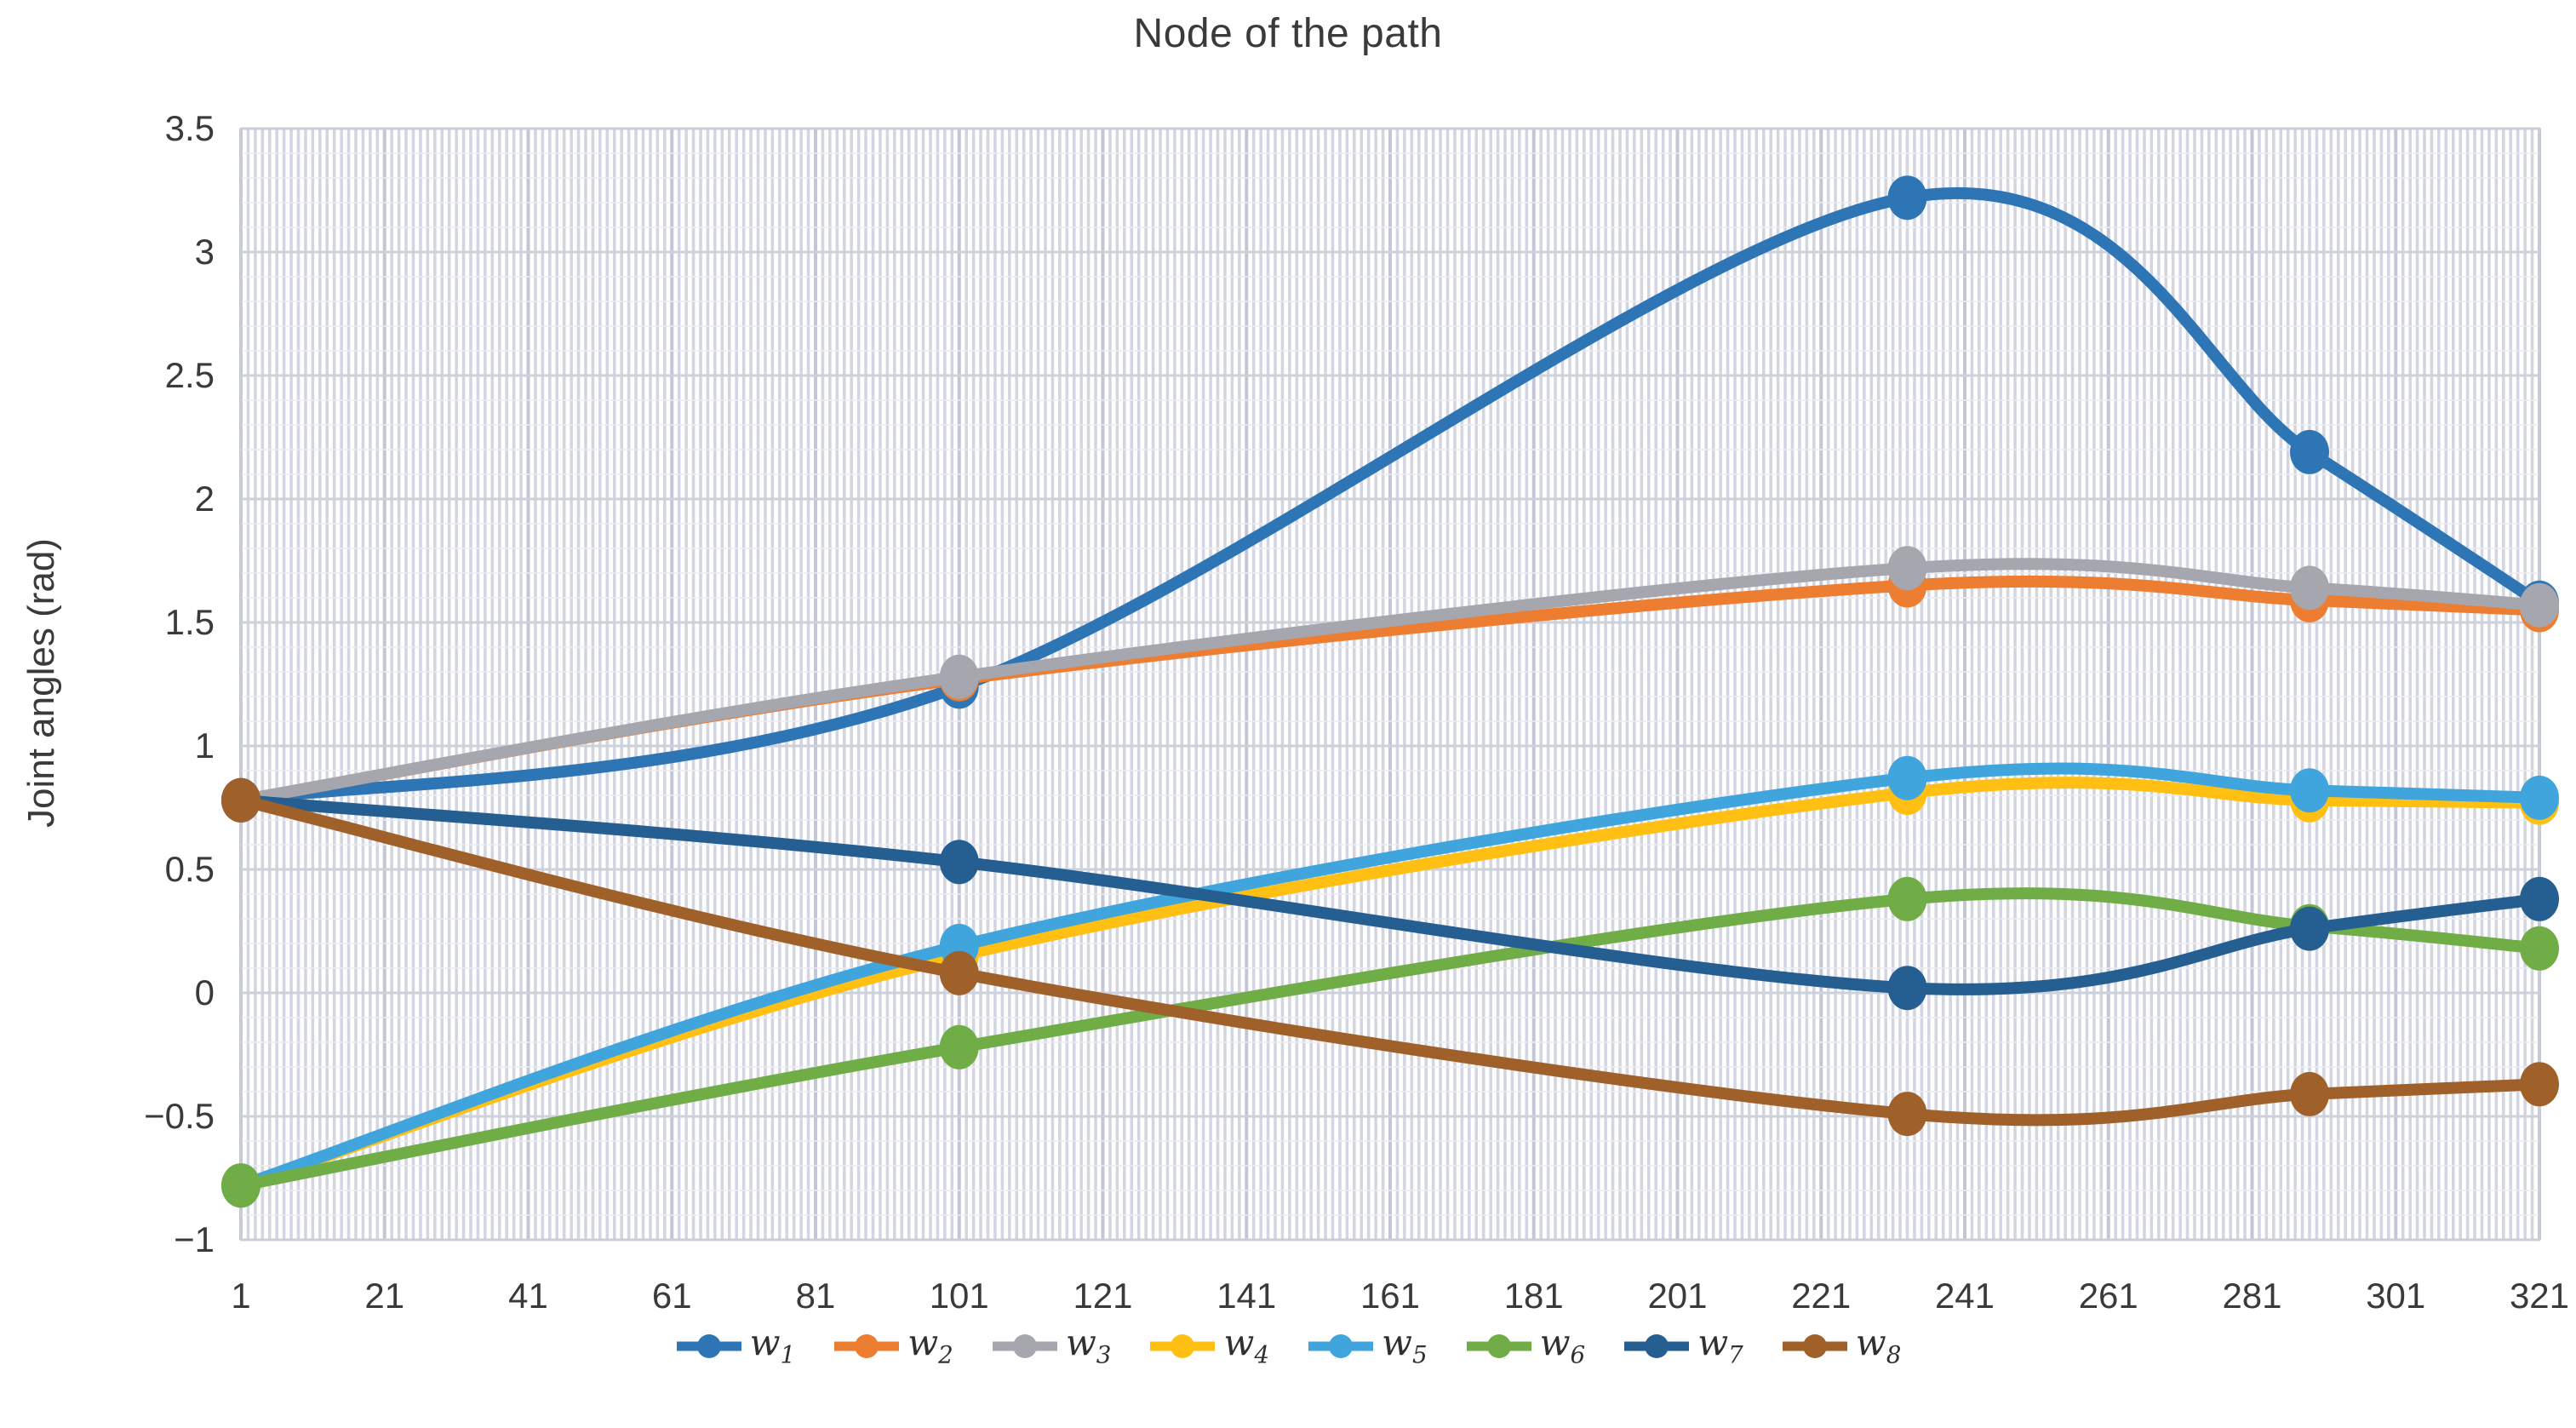 This screenshot has height=1428, width=2576. I want to click on legend-label-w5: w5, so click(1405, 1346).